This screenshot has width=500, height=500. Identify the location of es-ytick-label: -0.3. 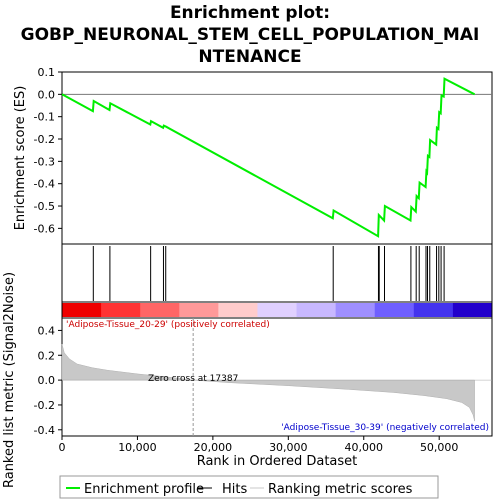
(44, 161).